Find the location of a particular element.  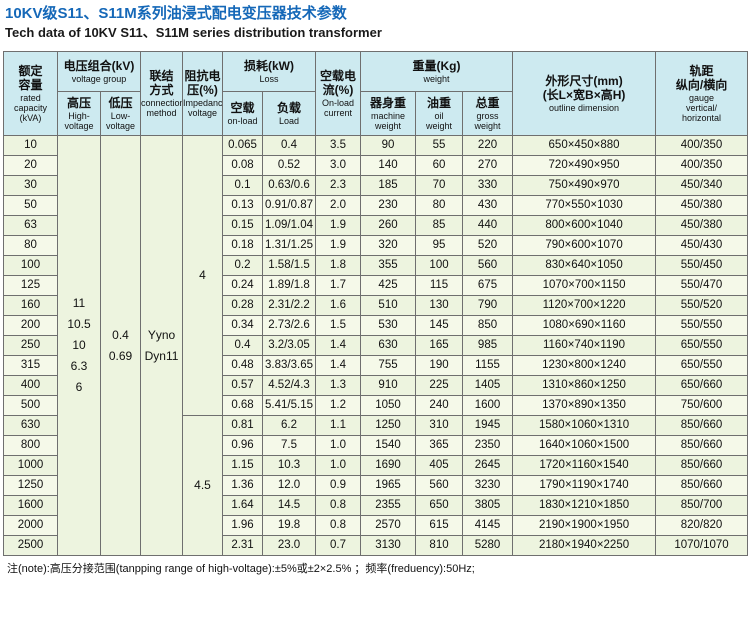

cell-capacity: 1600 is located at coordinates (30, 505).